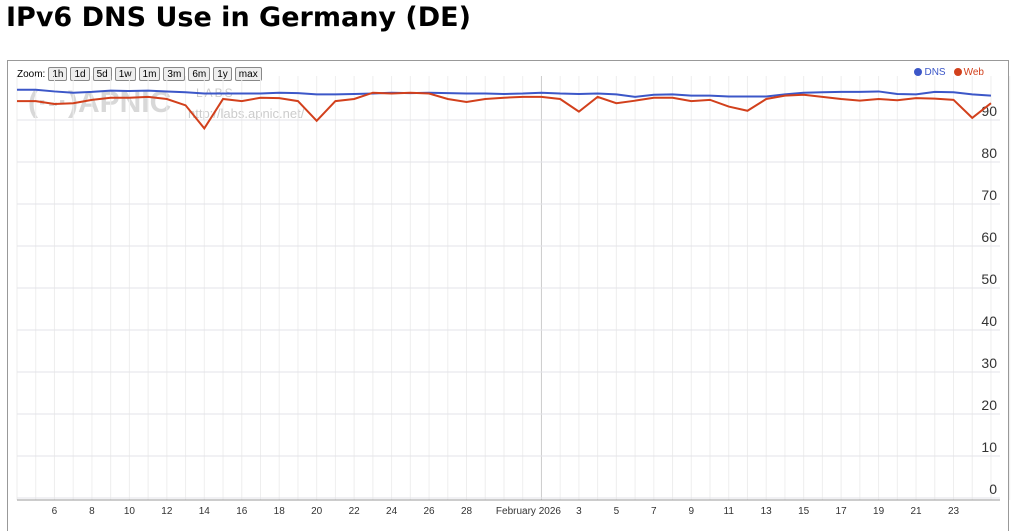 This screenshot has width=1018, height=531. Describe the element at coordinates (579, 511) in the screenshot. I see `x-tick-label: 3` at that location.